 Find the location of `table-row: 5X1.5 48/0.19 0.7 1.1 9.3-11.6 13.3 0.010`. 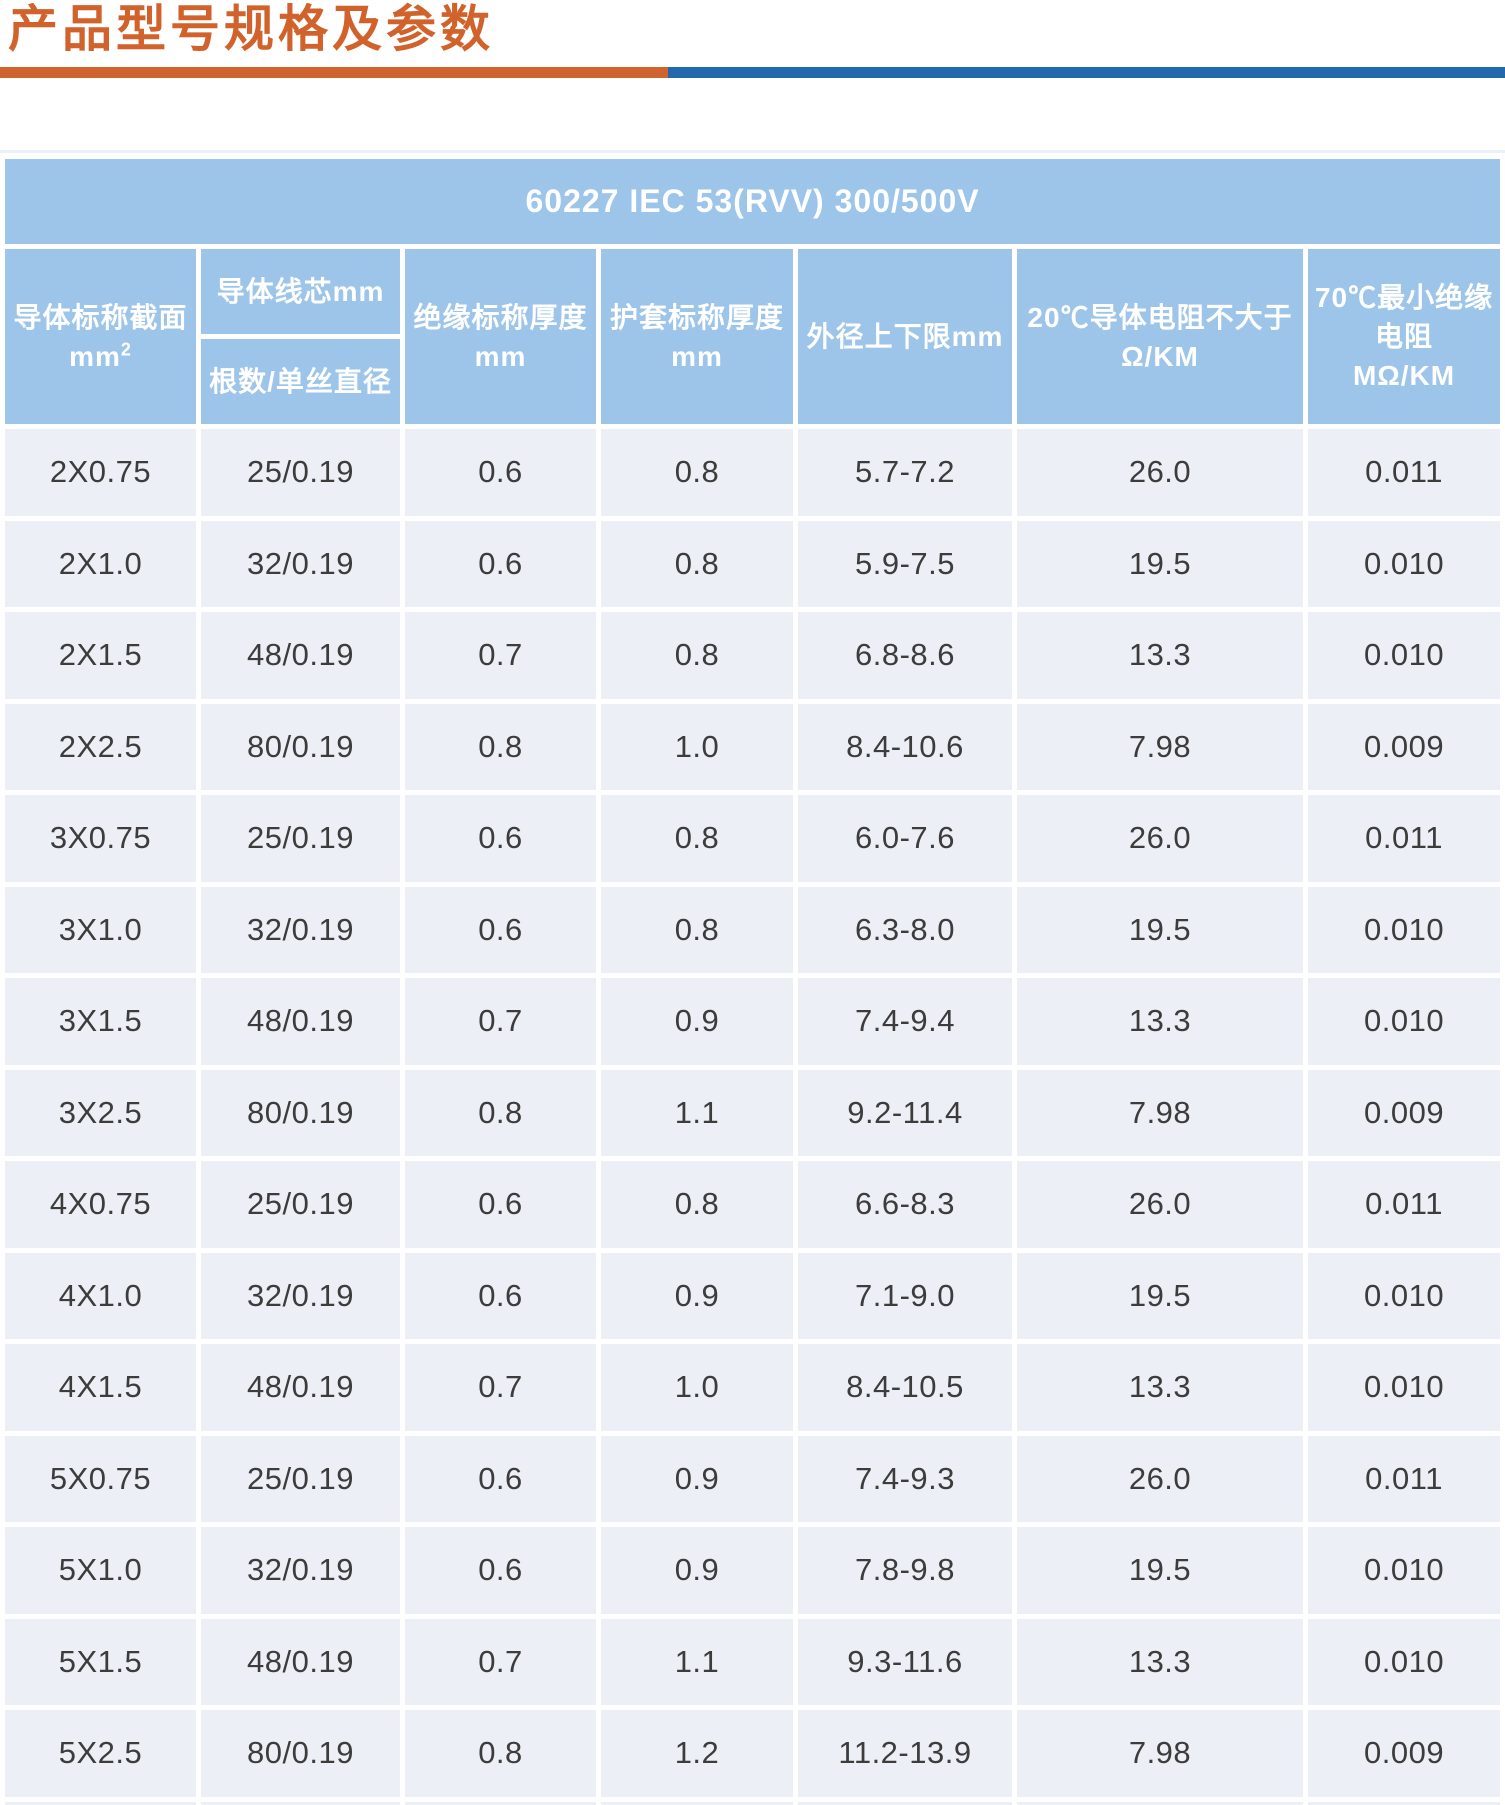

table-row: 5X1.5 48/0.19 0.7 1.1 9.3-11.6 13.3 0.010 is located at coordinates (753, 1661).